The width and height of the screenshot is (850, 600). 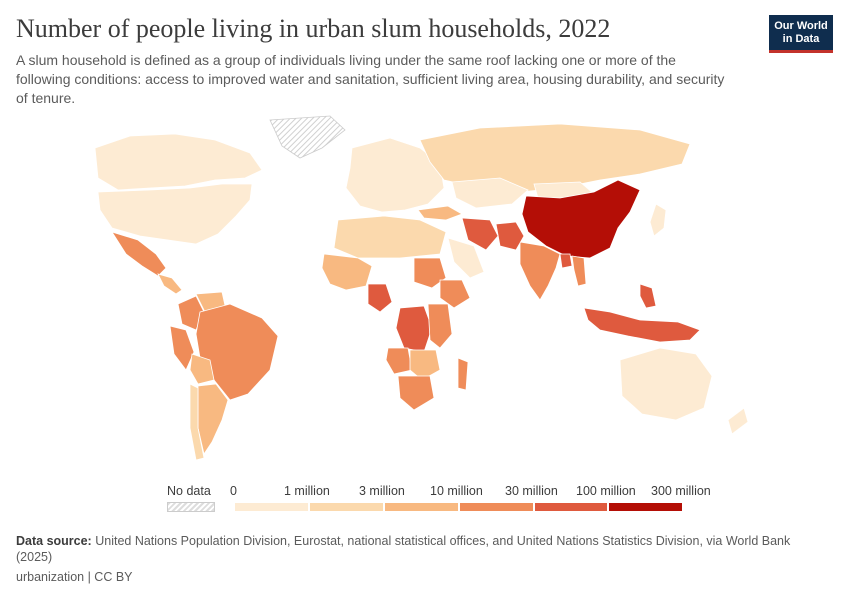 I want to click on region-dr-congo, so click(x=414, y=329).